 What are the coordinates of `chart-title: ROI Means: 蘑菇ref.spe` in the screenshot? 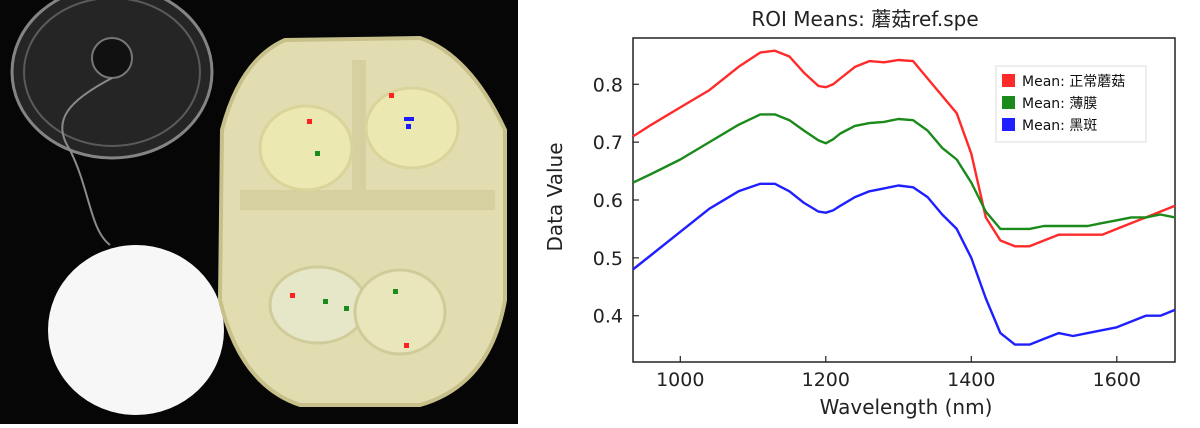 It's located at (865, 19).